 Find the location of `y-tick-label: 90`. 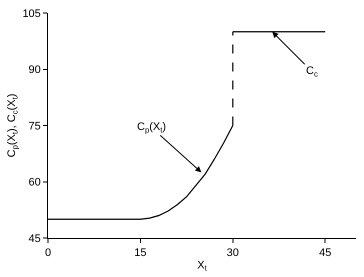

y-tick-label: 90 is located at coordinates (34, 70).